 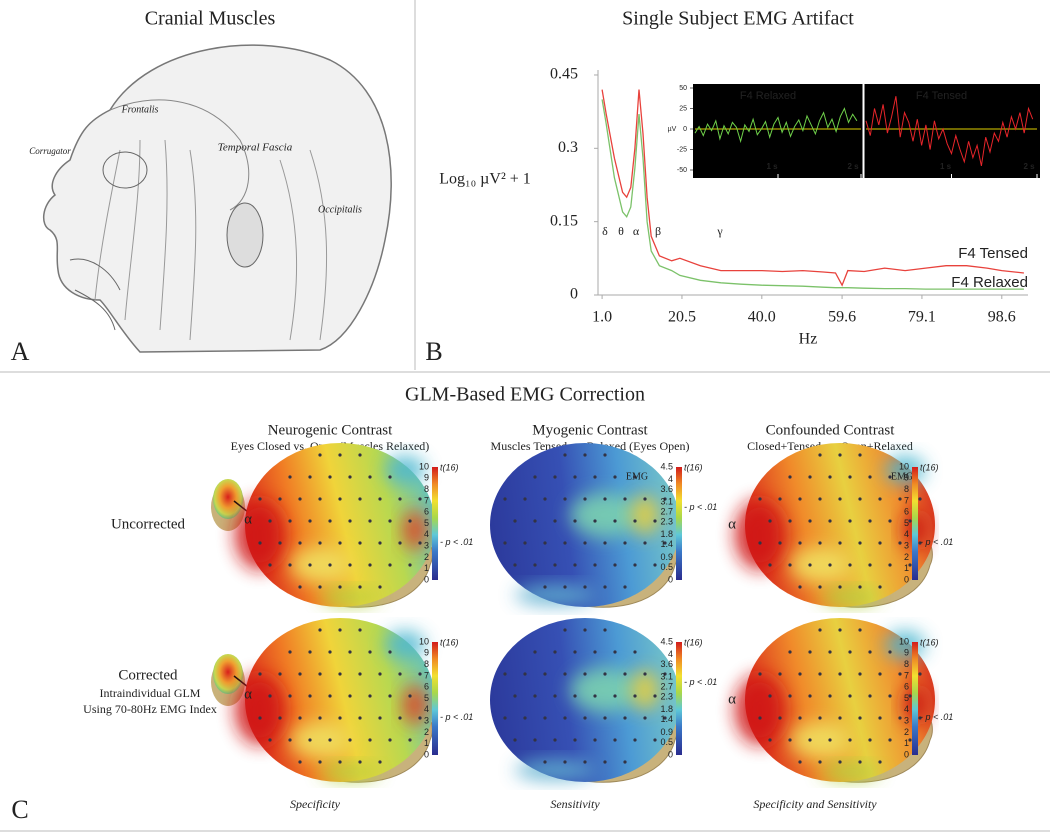 What do you see at coordinates (906, 568) in the screenshot?
I see `colorbar-tick-label: 1` at bounding box center [906, 568].